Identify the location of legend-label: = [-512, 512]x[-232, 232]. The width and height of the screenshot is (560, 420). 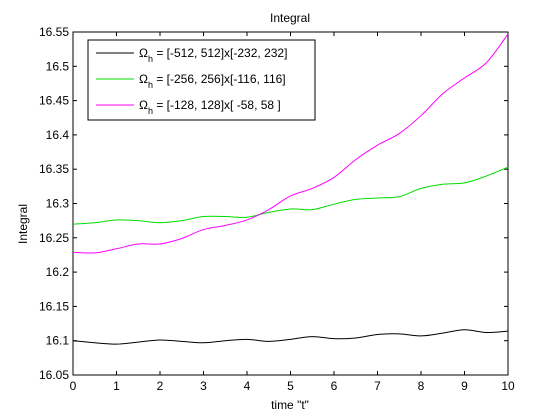
(220, 53).